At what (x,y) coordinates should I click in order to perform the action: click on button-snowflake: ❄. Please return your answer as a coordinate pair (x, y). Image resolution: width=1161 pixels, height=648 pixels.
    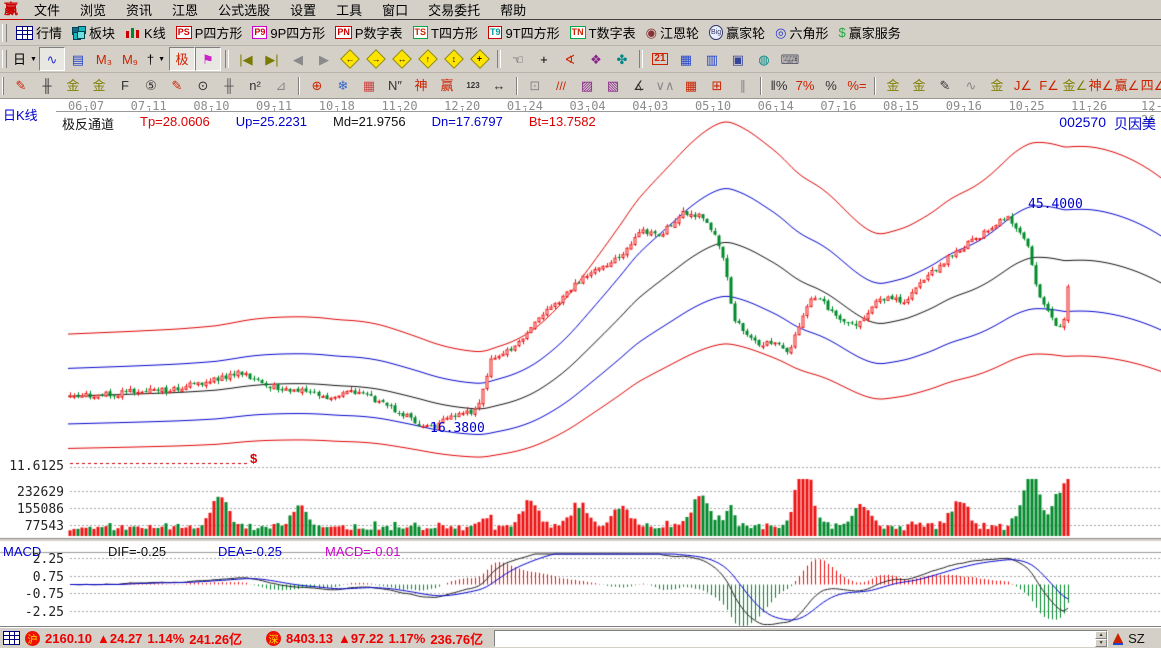
    Looking at the image, I should click on (343, 86).